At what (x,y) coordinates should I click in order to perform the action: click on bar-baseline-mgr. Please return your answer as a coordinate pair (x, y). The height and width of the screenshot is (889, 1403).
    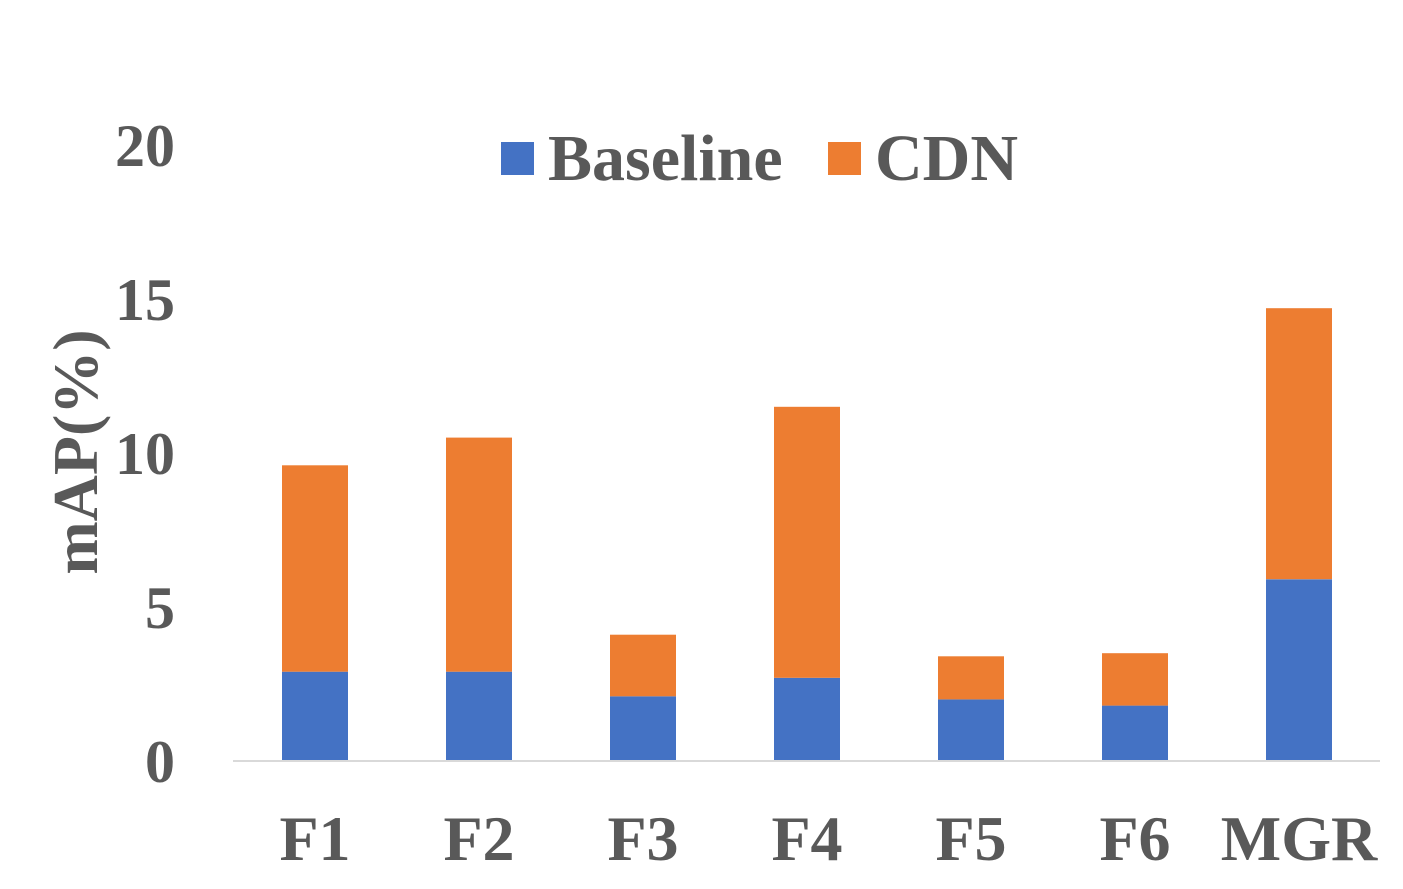
    Looking at the image, I should click on (1299, 670).